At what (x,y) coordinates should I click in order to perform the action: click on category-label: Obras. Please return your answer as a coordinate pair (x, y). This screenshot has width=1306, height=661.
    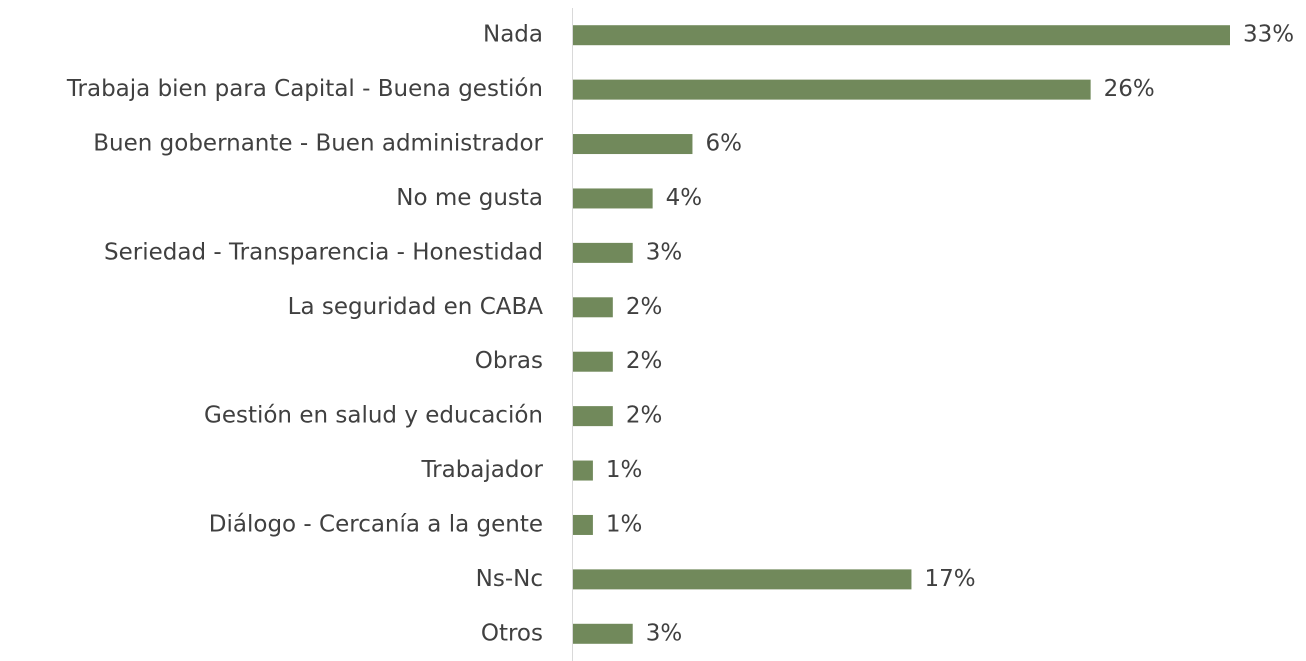
    Looking at the image, I should click on (509, 361).